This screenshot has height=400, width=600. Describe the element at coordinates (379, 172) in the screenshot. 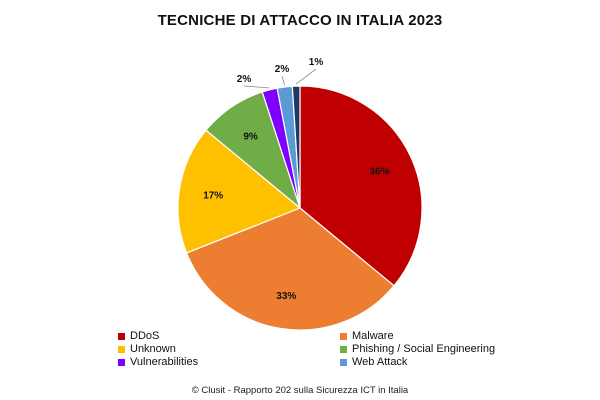

I see `data-label-ddos: 36%` at that location.